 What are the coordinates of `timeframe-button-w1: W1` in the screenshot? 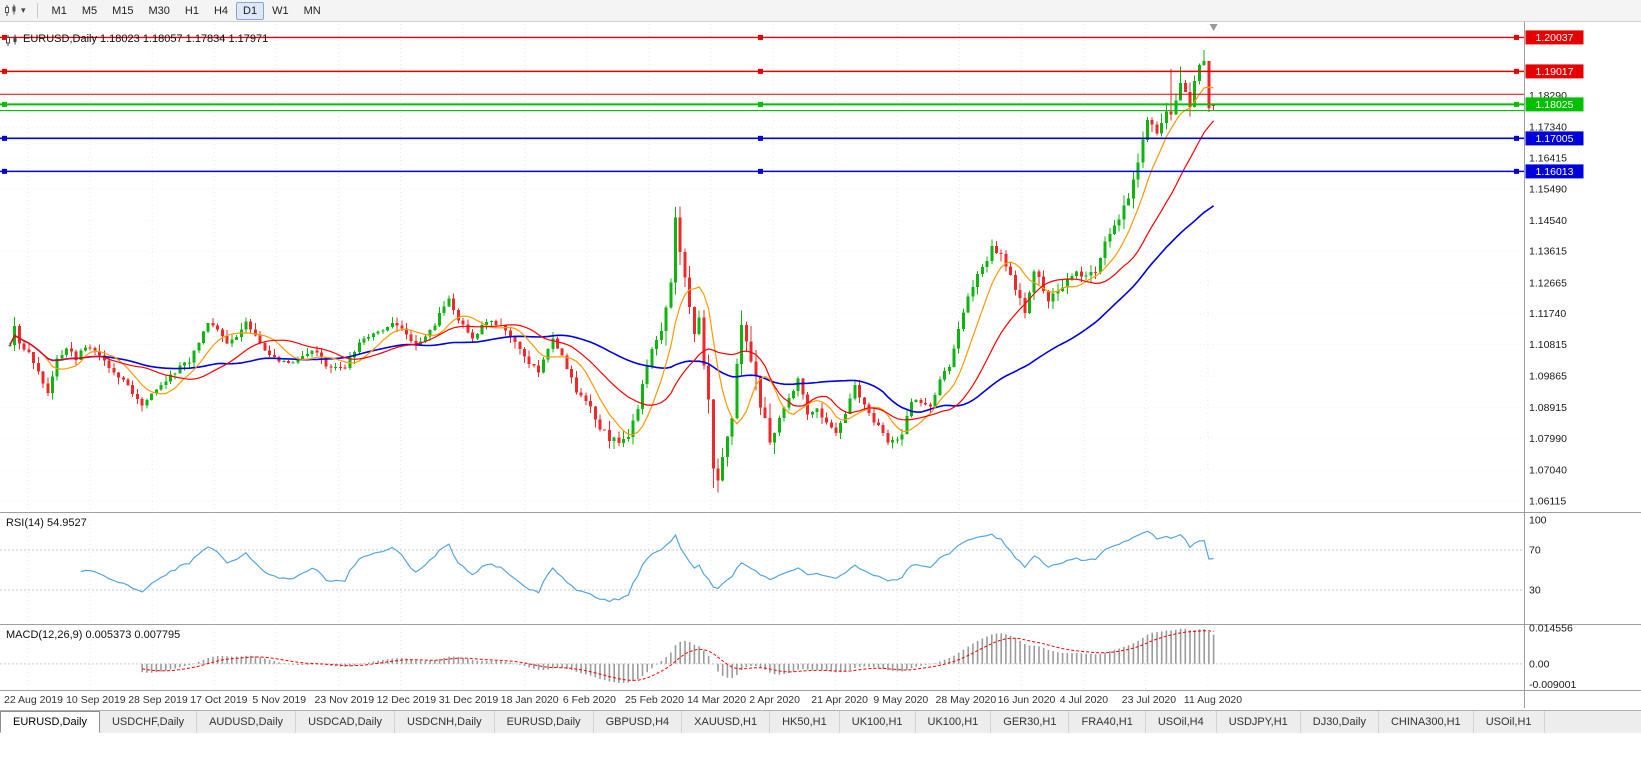 It's located at (280, 11).